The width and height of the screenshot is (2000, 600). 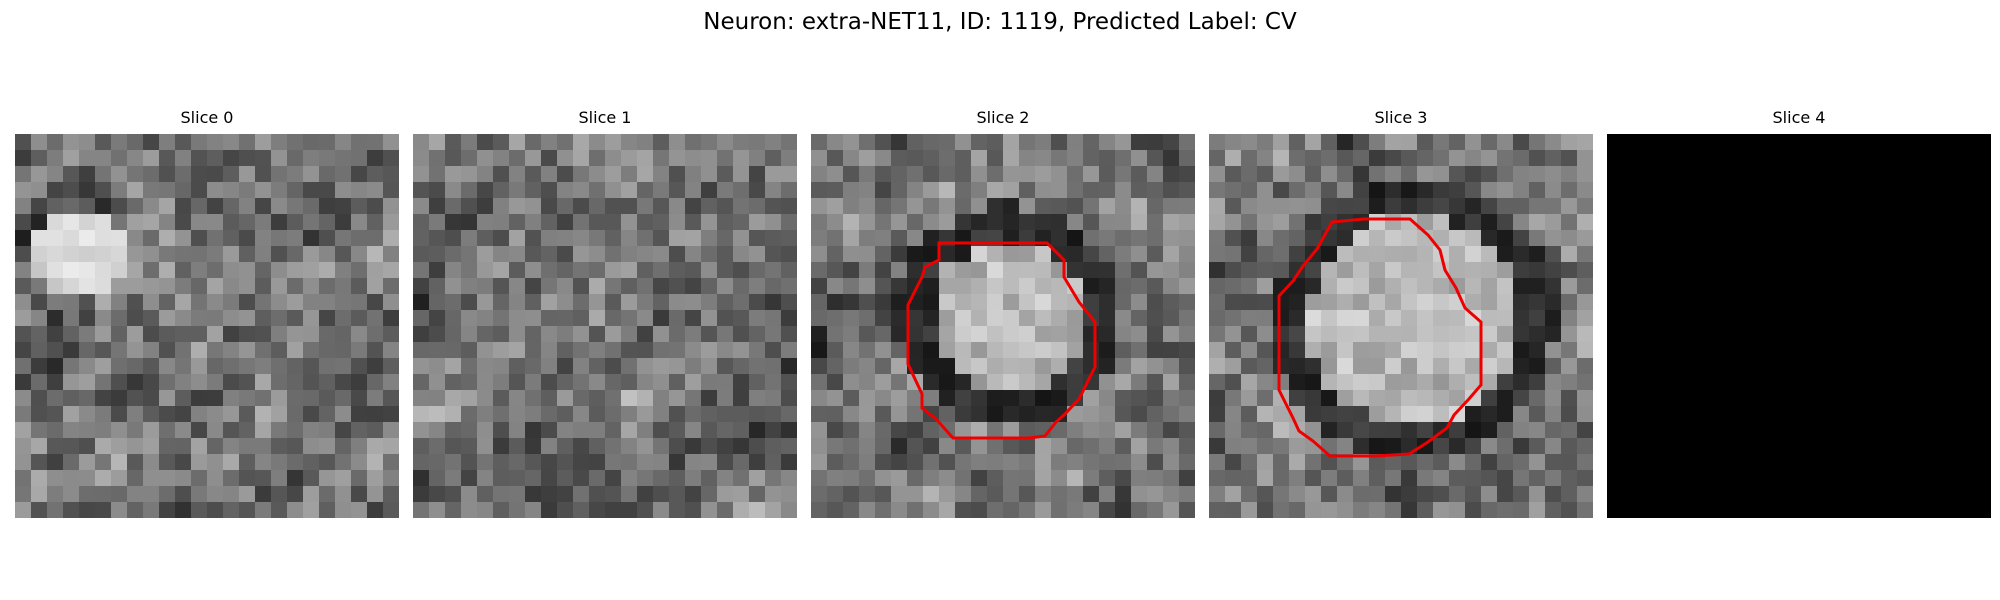 What do you see at coordinates (1799, 117) in the screenshot?
I see `slice-title: Slice 4` at bounding box center [1799, 117].